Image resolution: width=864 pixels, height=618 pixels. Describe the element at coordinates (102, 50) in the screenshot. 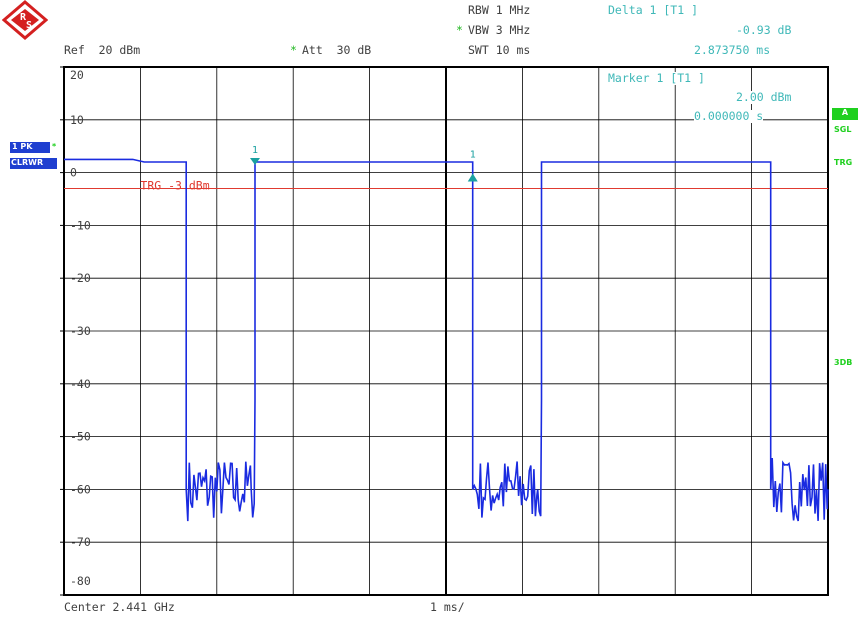

I see `ref-level-label: Ref 20 dBm` at that location.